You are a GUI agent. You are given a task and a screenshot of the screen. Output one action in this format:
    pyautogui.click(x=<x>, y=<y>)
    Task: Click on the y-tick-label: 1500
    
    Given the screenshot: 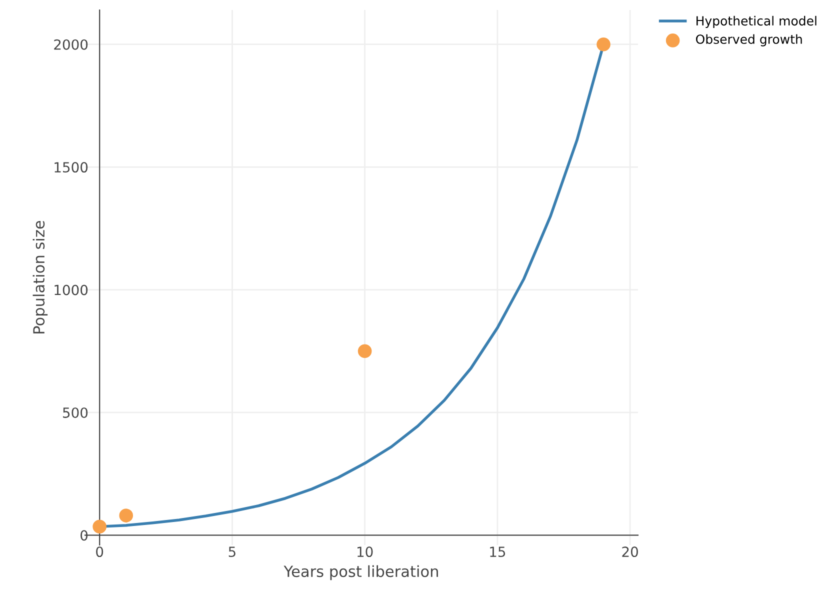 What is the action you would take?
    pyautogui.click(x=71, y=167)
    